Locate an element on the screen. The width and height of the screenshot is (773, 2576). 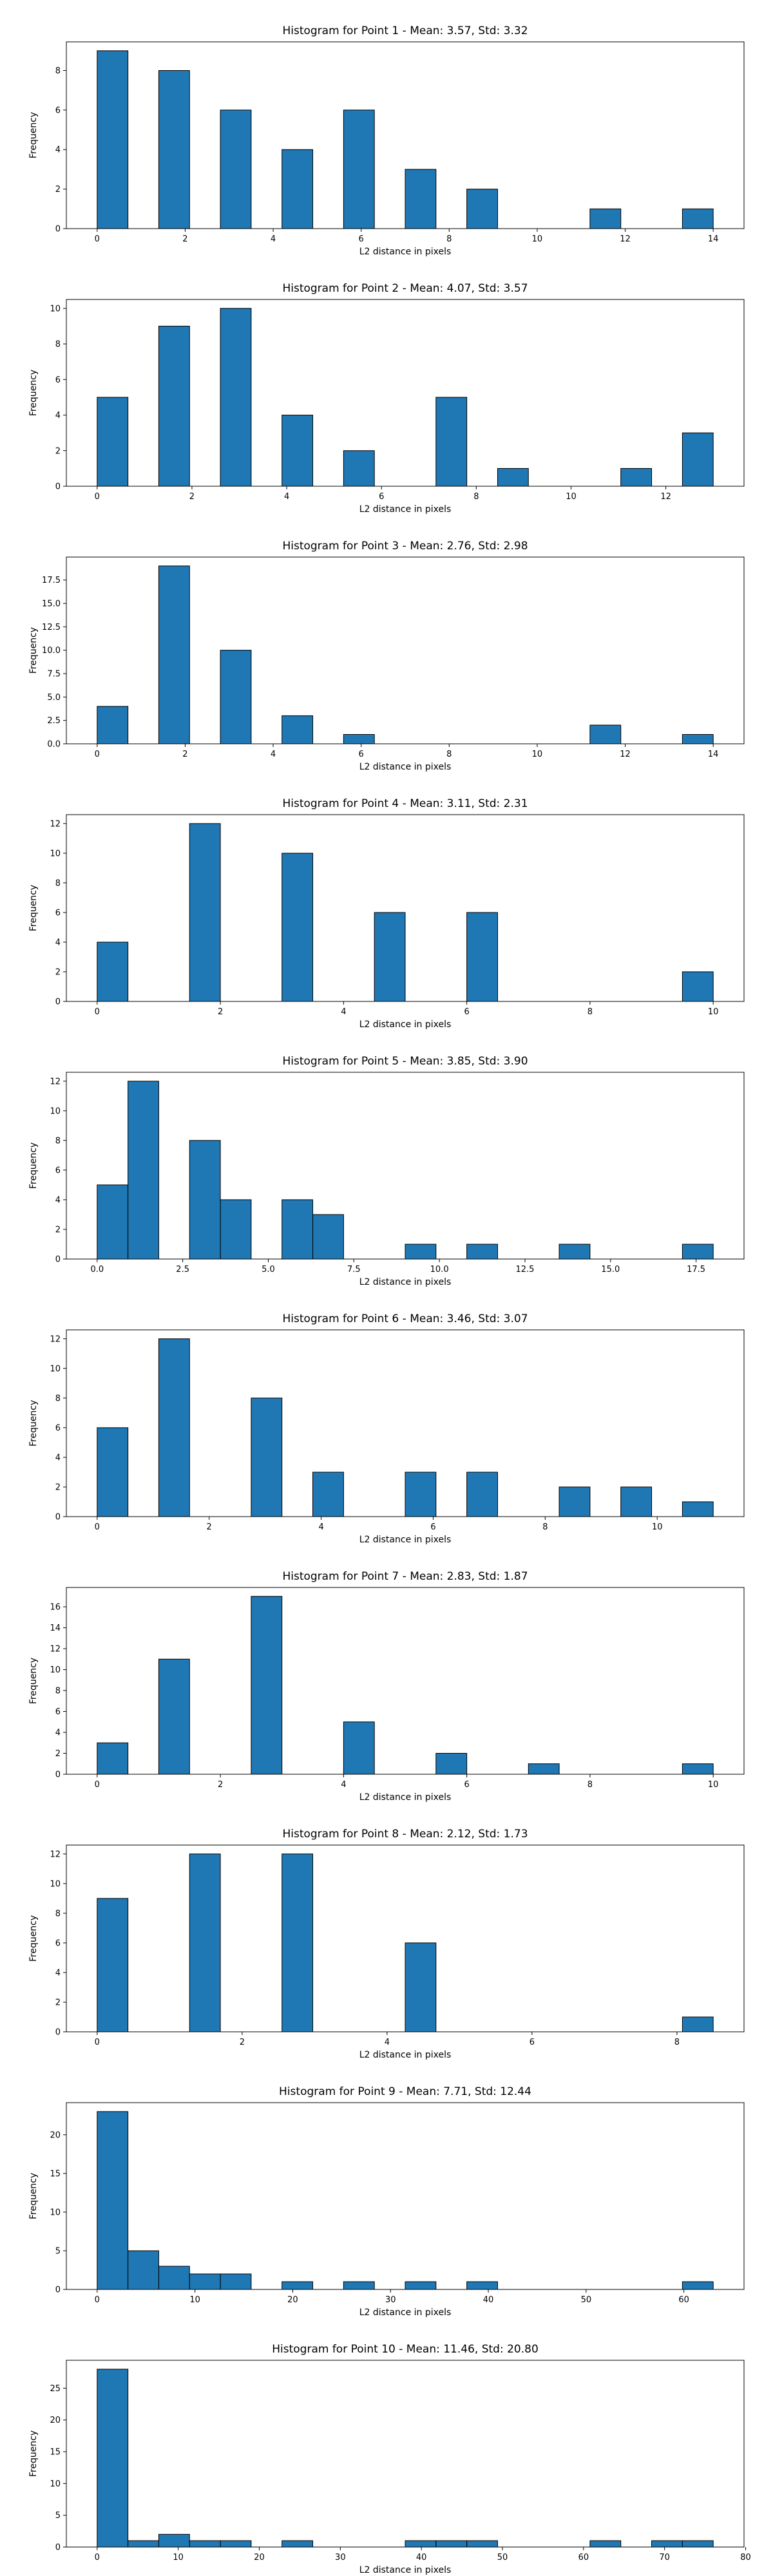
y-tick-label: 15 is located at coordinates (55, 2174).